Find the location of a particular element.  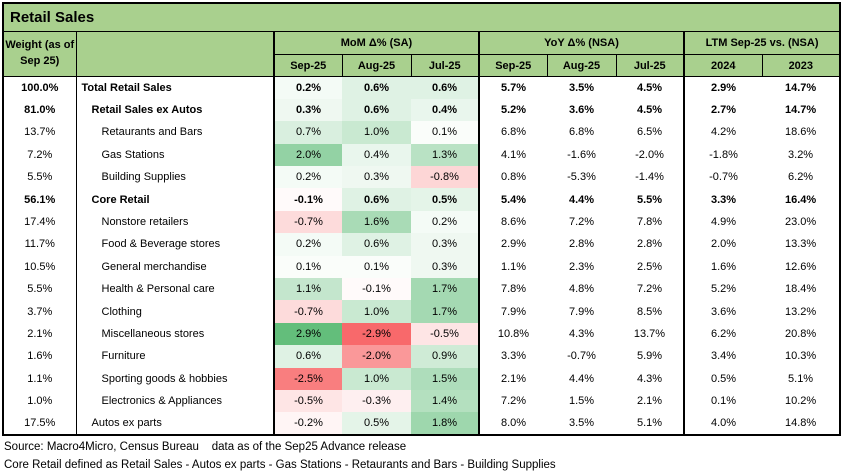

ltm-value-cell: 5.1% is located at coordinates (801, 378).